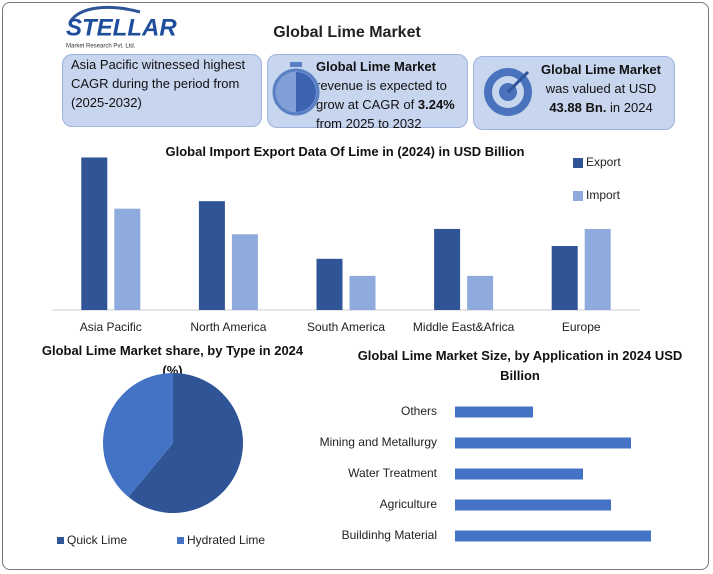 The width and height of the screenshot is (713, 574). I want to click on x-tick-label: Asia Pacific, so click(111, 327).